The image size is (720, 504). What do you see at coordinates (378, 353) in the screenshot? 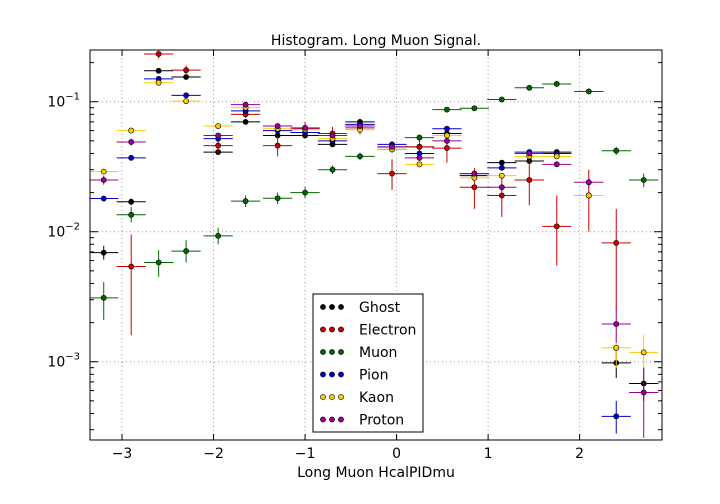
I see `legend-label: Muon` at bounding box center [378, 353].